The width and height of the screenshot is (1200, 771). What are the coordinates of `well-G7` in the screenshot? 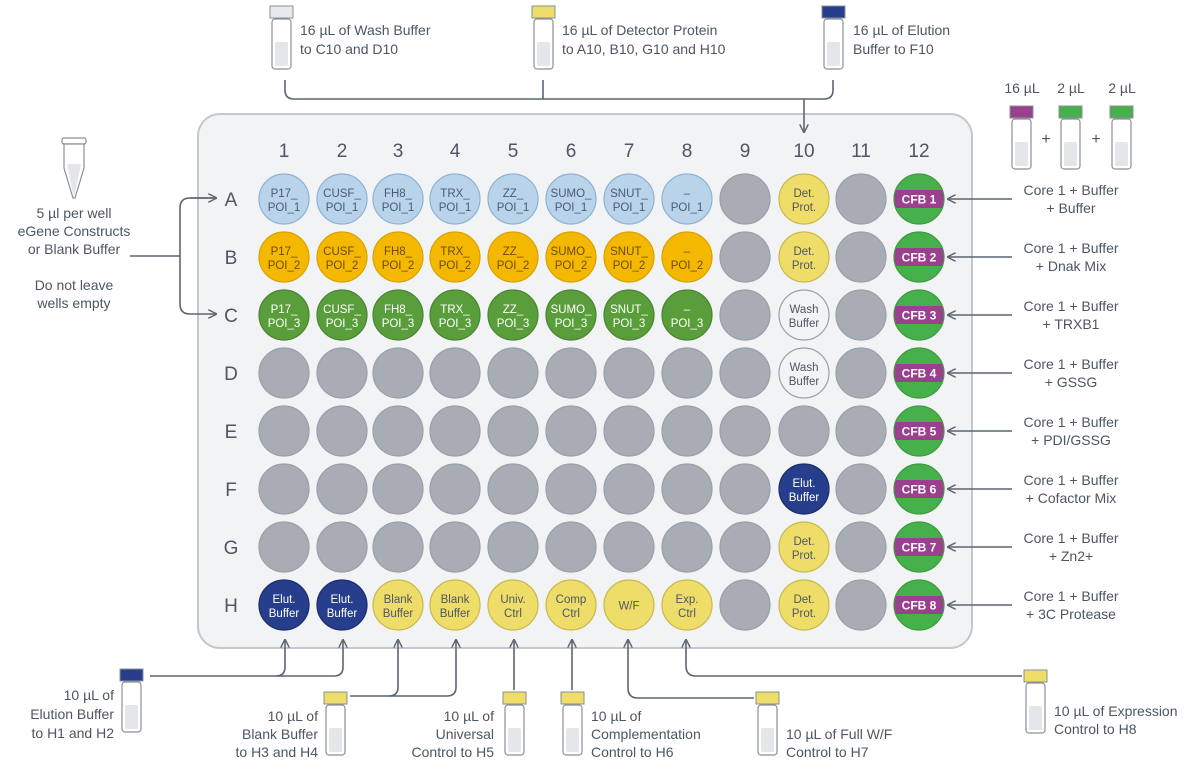 It's located at (629, 547).